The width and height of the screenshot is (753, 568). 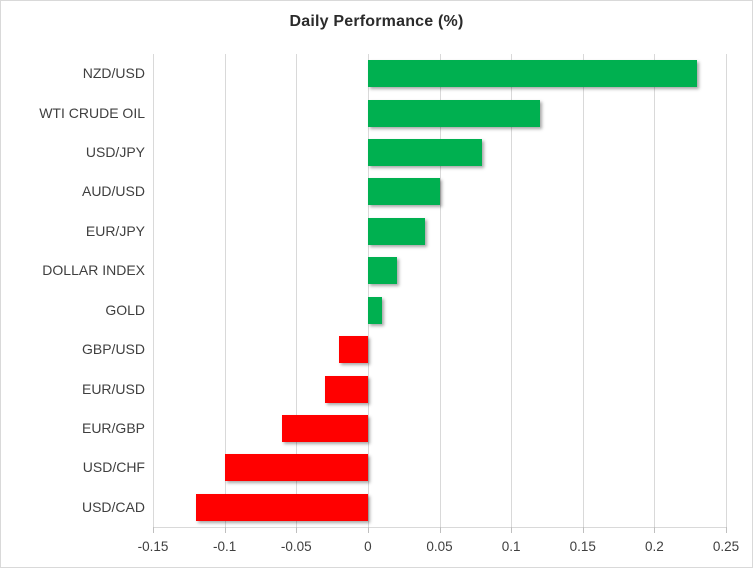 I want to click on gridline-0.05, so click(x=440, y=290).